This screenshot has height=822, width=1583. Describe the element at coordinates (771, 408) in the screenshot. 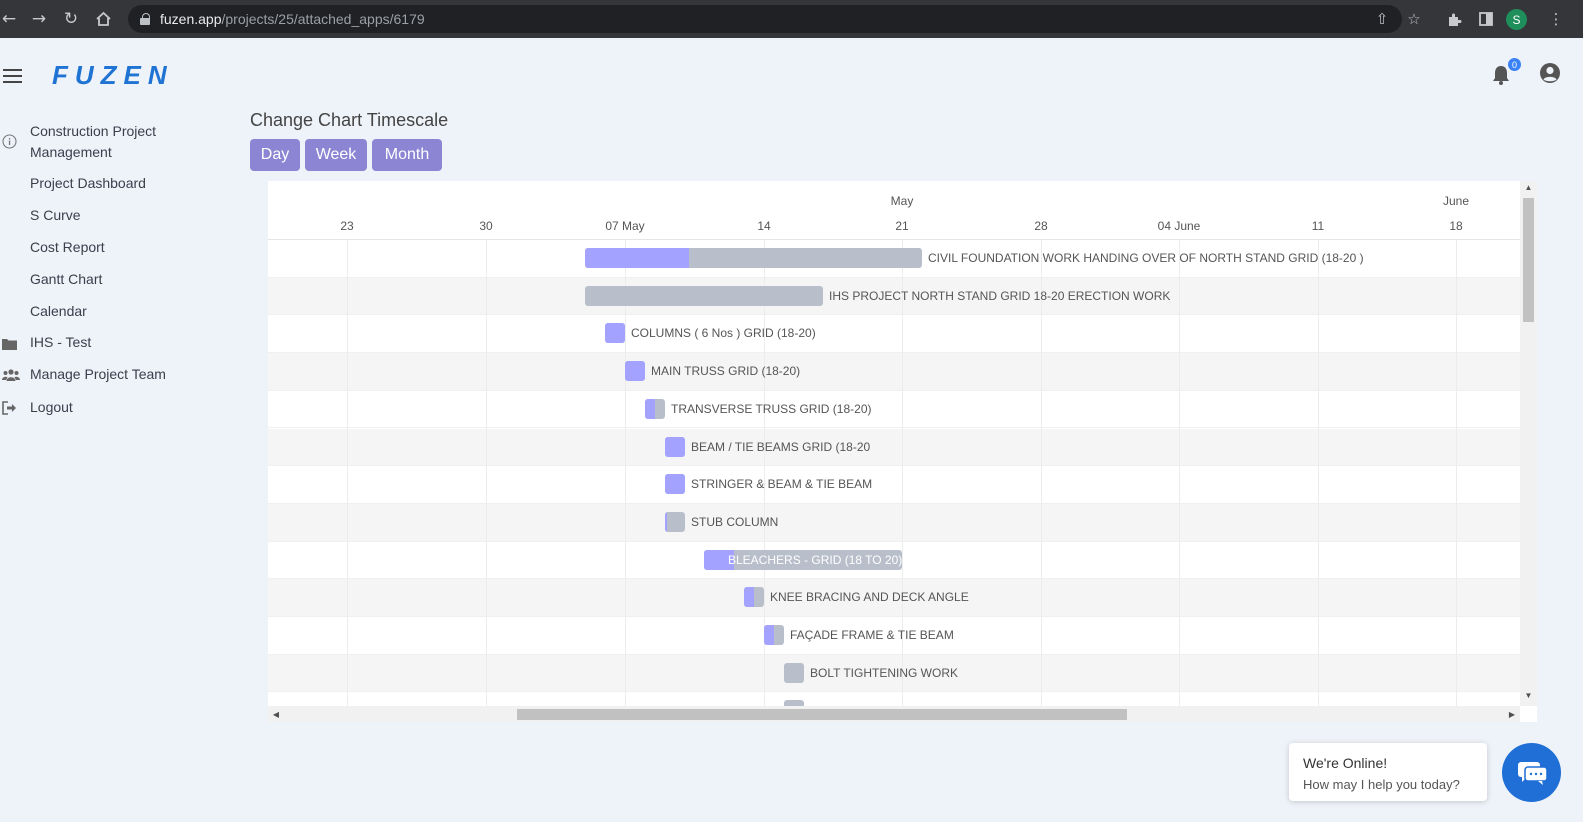

I see `task-label: TRANSVERSE TRUSS GRID (18-20)` at that location.